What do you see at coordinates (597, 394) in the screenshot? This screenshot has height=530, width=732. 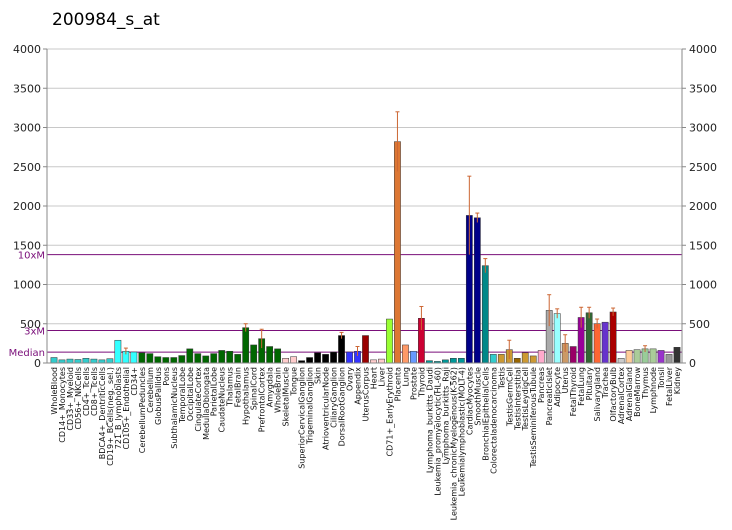 I see `category-label: Salivarygland` at bounding box center [597, 394].